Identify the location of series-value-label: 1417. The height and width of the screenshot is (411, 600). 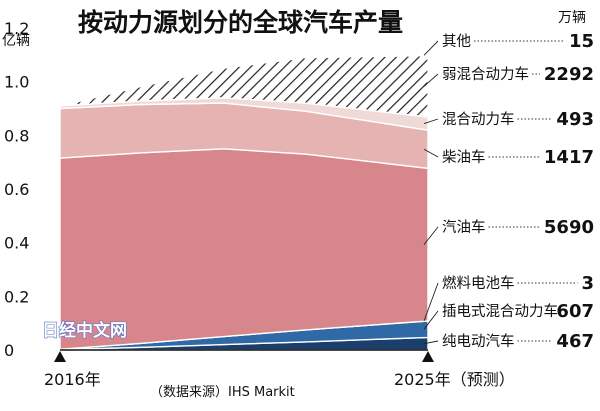
(569, 157).